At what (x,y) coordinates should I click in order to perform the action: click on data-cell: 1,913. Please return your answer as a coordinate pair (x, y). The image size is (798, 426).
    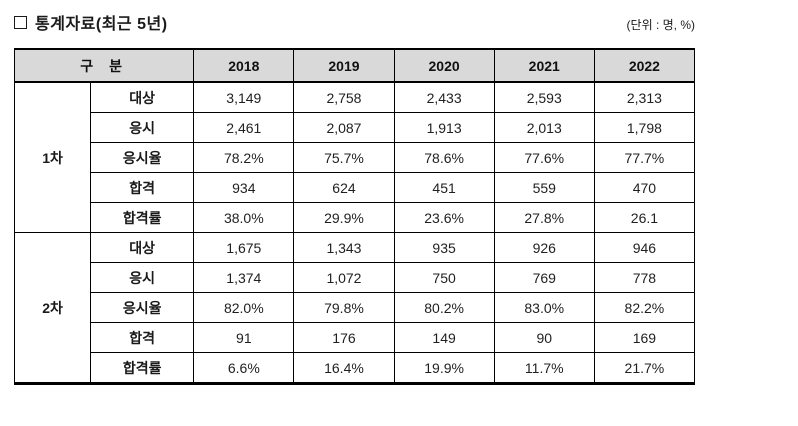
    Looking at the image, I should click on (444, 127).